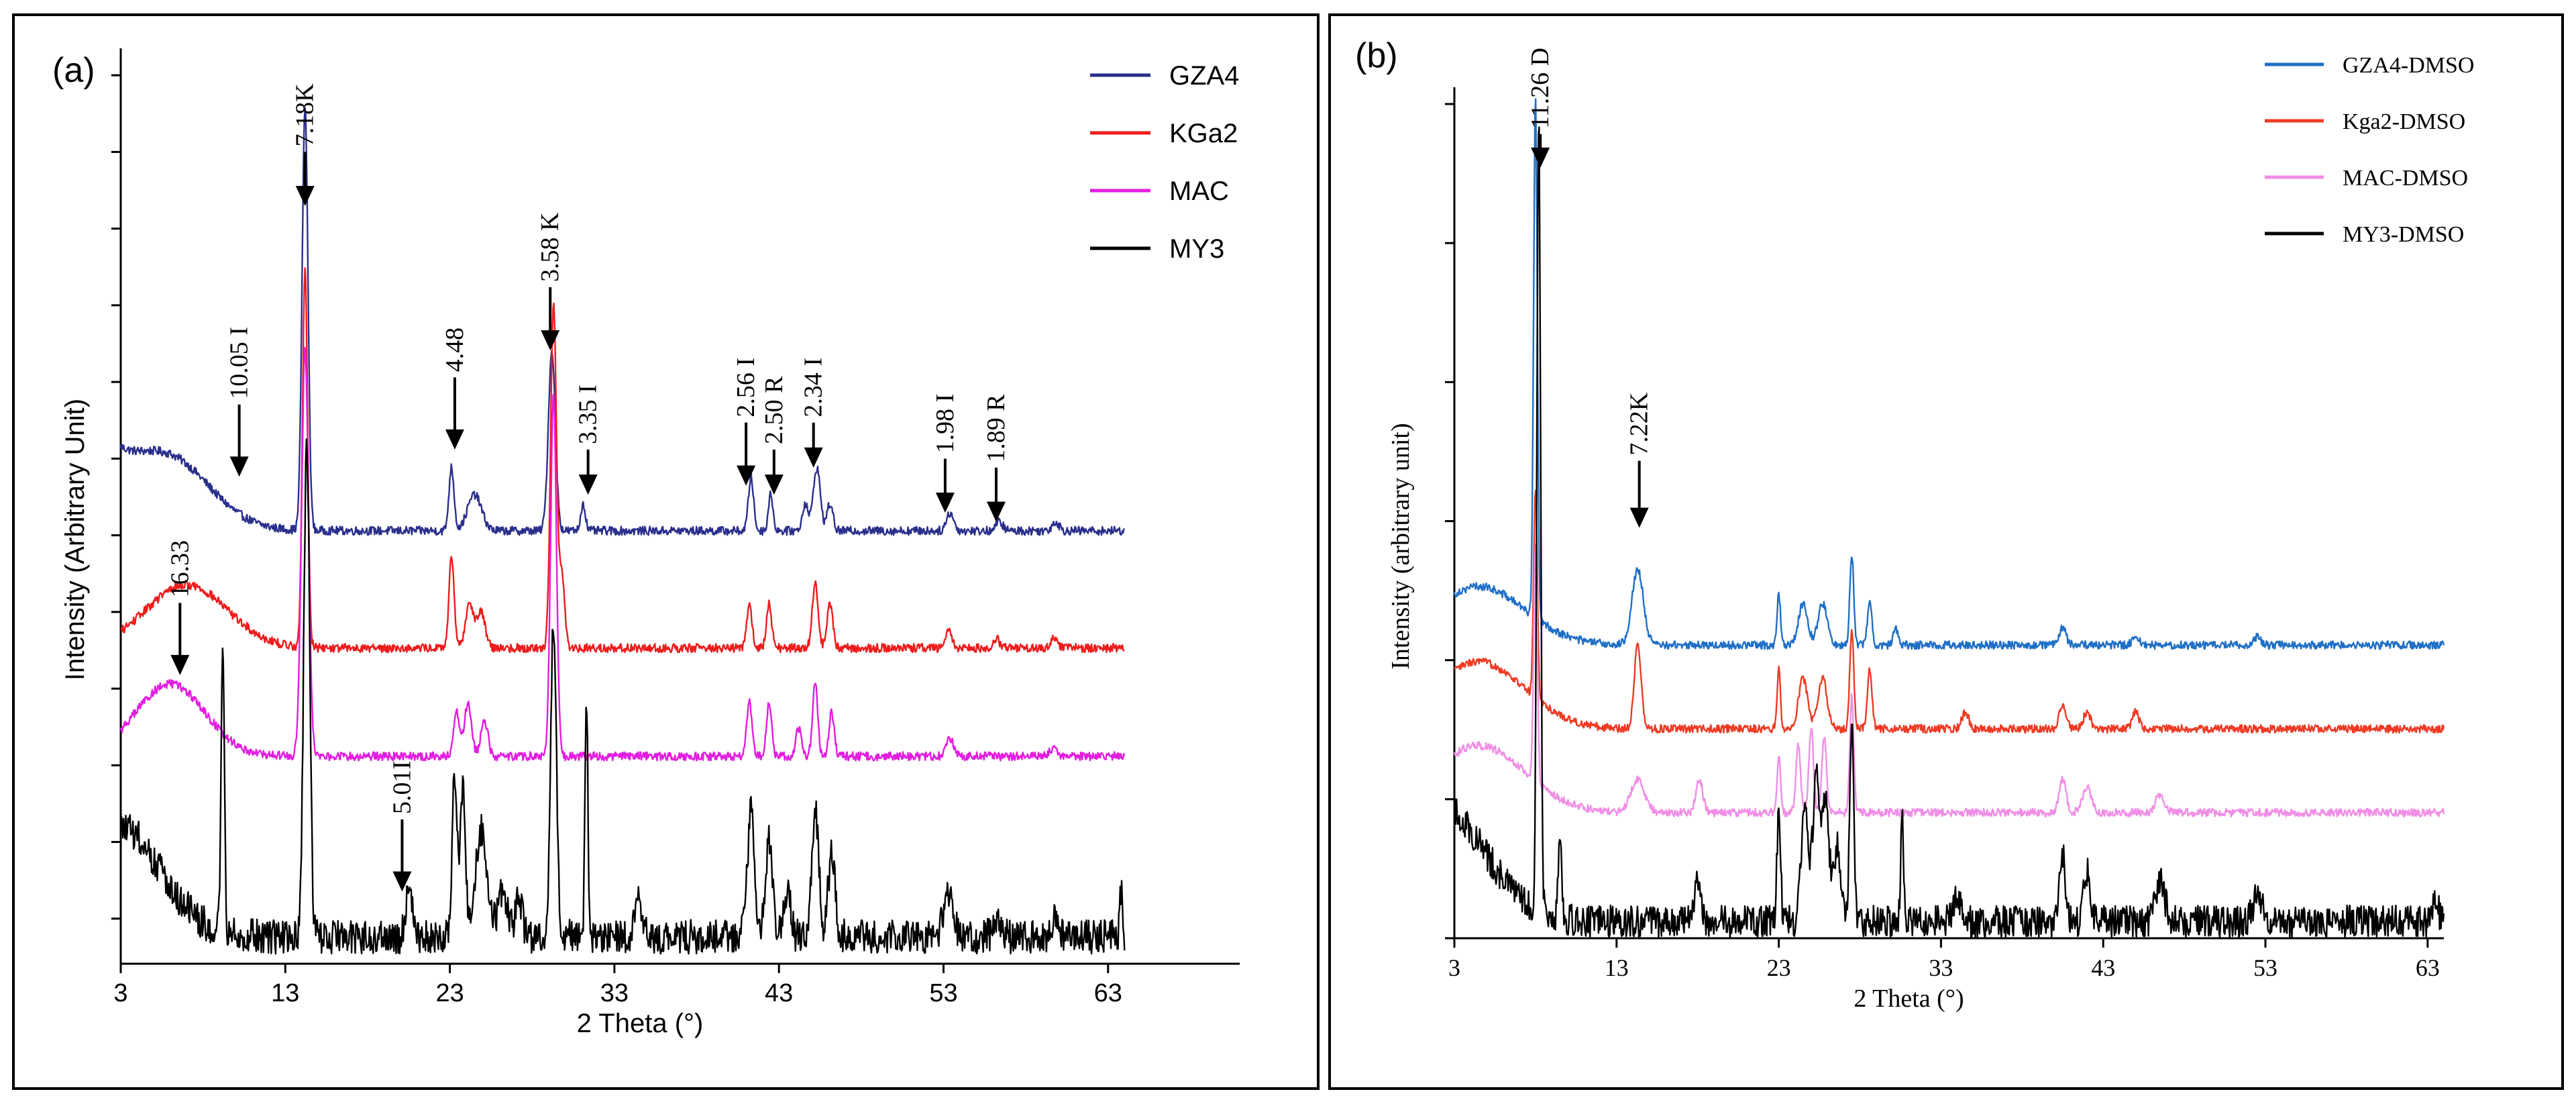  Describe the element at coordinates (1204, 76) in the screenshot. I see `legend-label-gza4: GZA4` at that location.